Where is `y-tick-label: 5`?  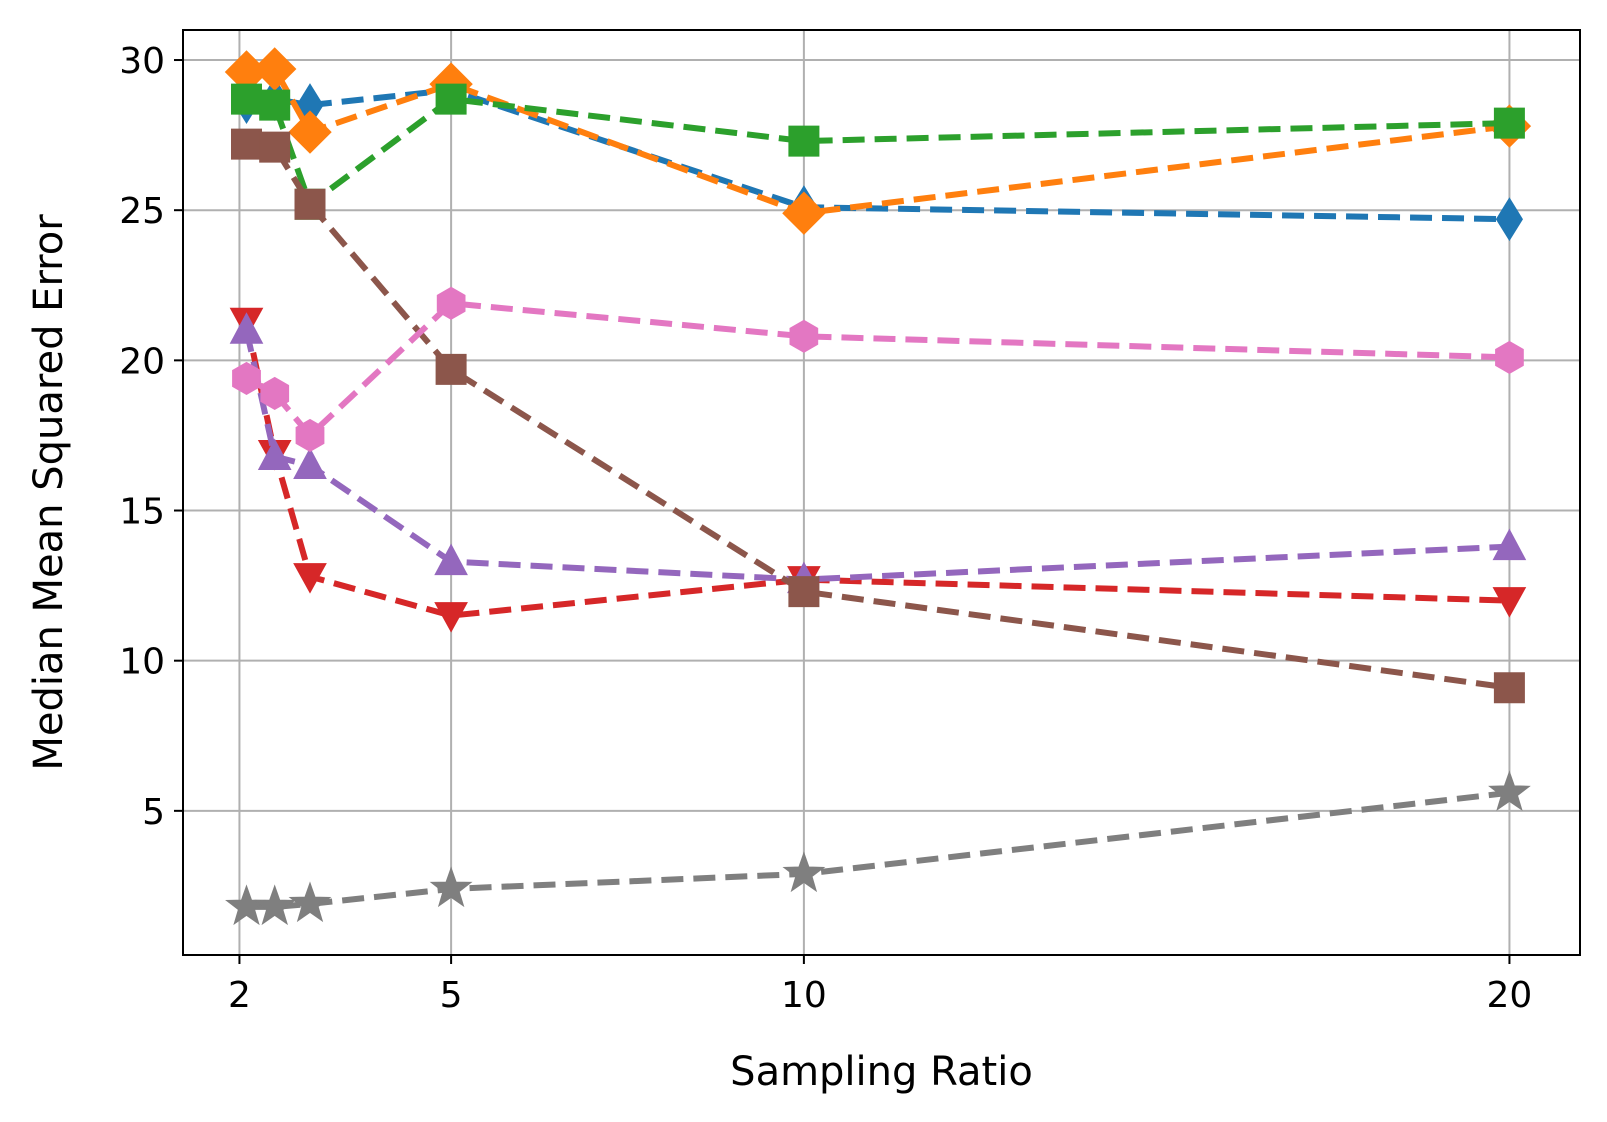 y-tick-label: 5 is located at coordinates (153, 812).